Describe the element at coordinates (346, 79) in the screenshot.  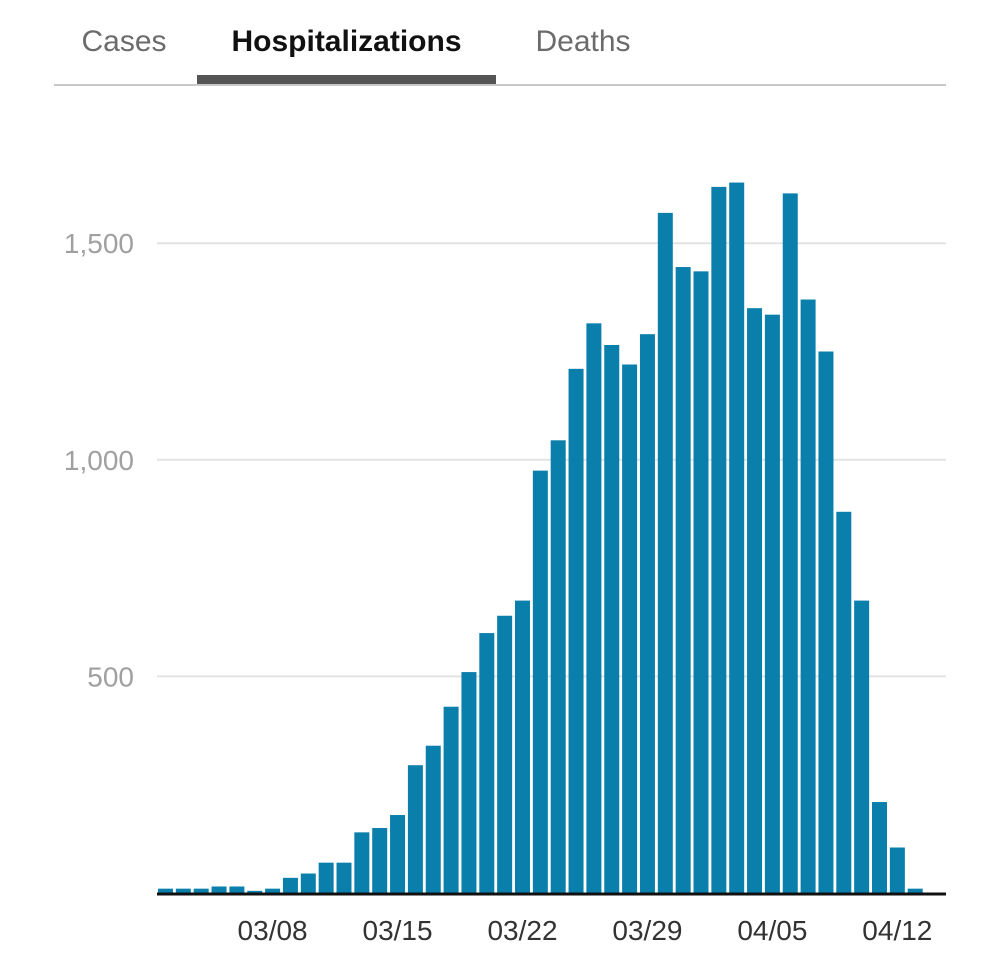
I see `active-tab-indicator` at that location.